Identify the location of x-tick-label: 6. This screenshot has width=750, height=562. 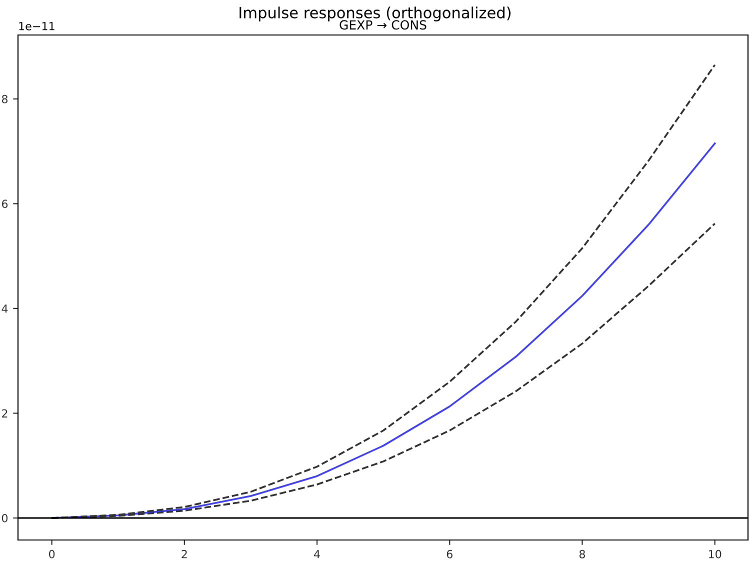
(449, 554).